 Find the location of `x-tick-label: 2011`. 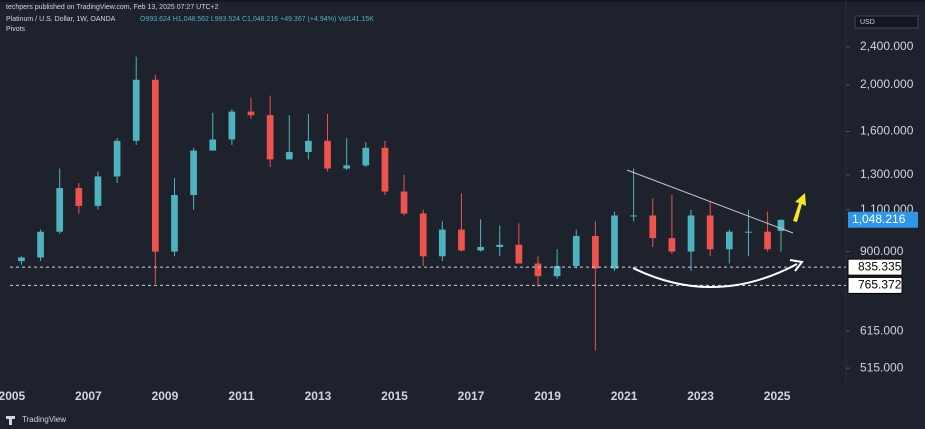

x-tick-label: 2011 is located at coordinates (241, 396).